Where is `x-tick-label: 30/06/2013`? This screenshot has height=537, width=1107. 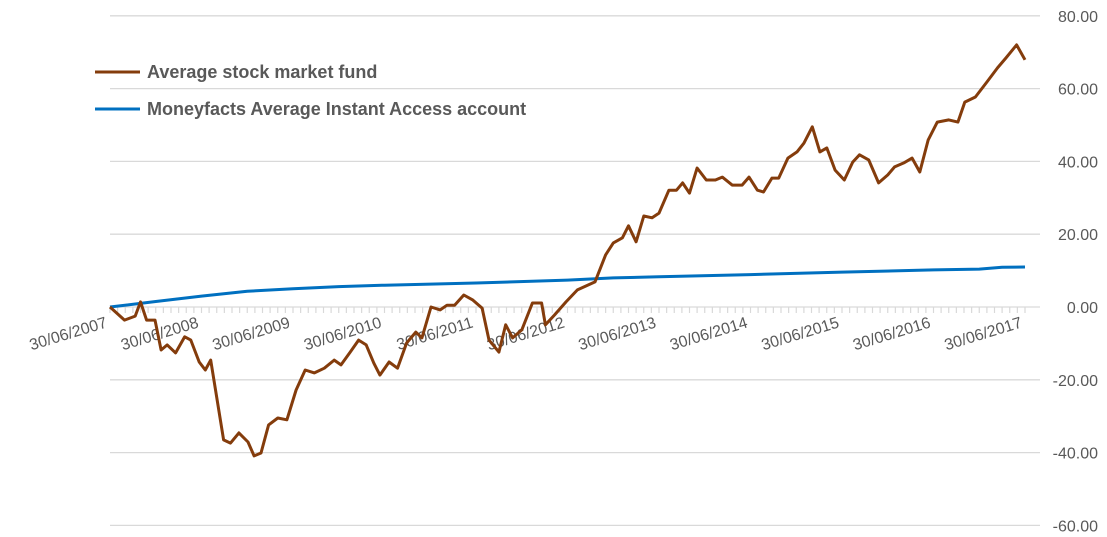
x-tick-label: 30/06/2013 is located at coordinates (618, 335).